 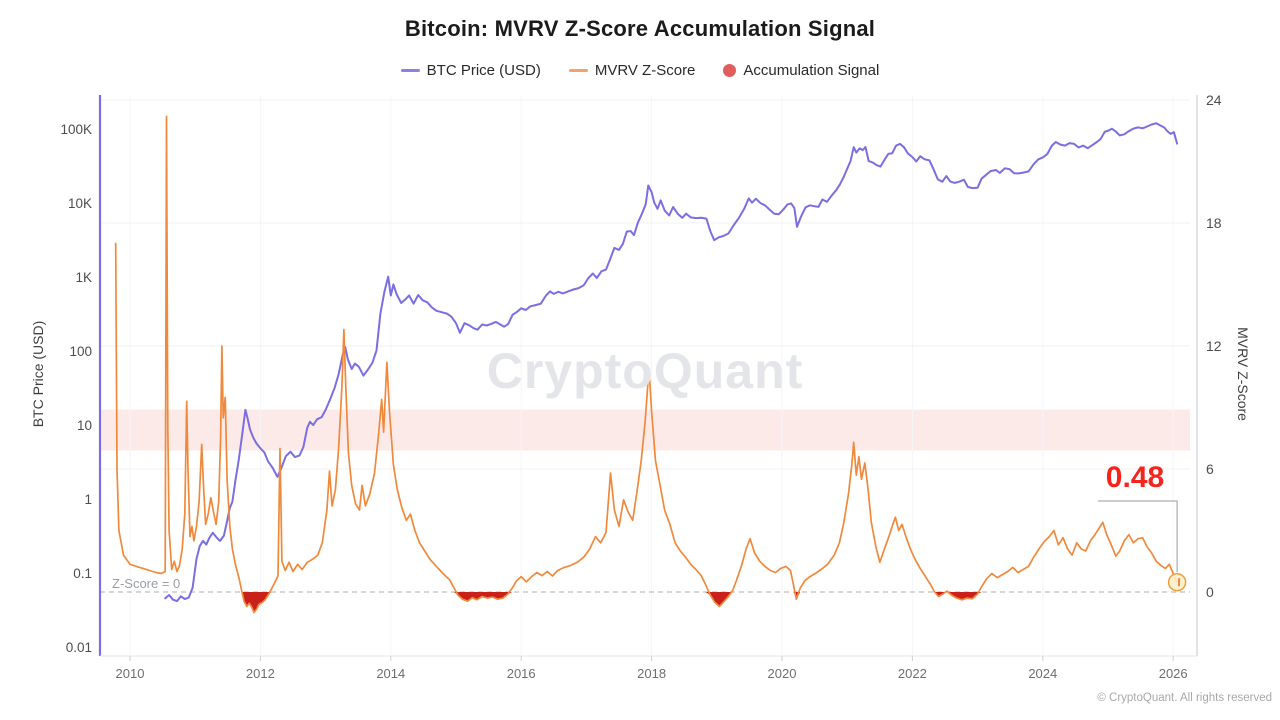 What do you see at coordinates (646, 602) in the screenshot?
I see `accumulation-signal-areas` at bounding box center [646, 602].